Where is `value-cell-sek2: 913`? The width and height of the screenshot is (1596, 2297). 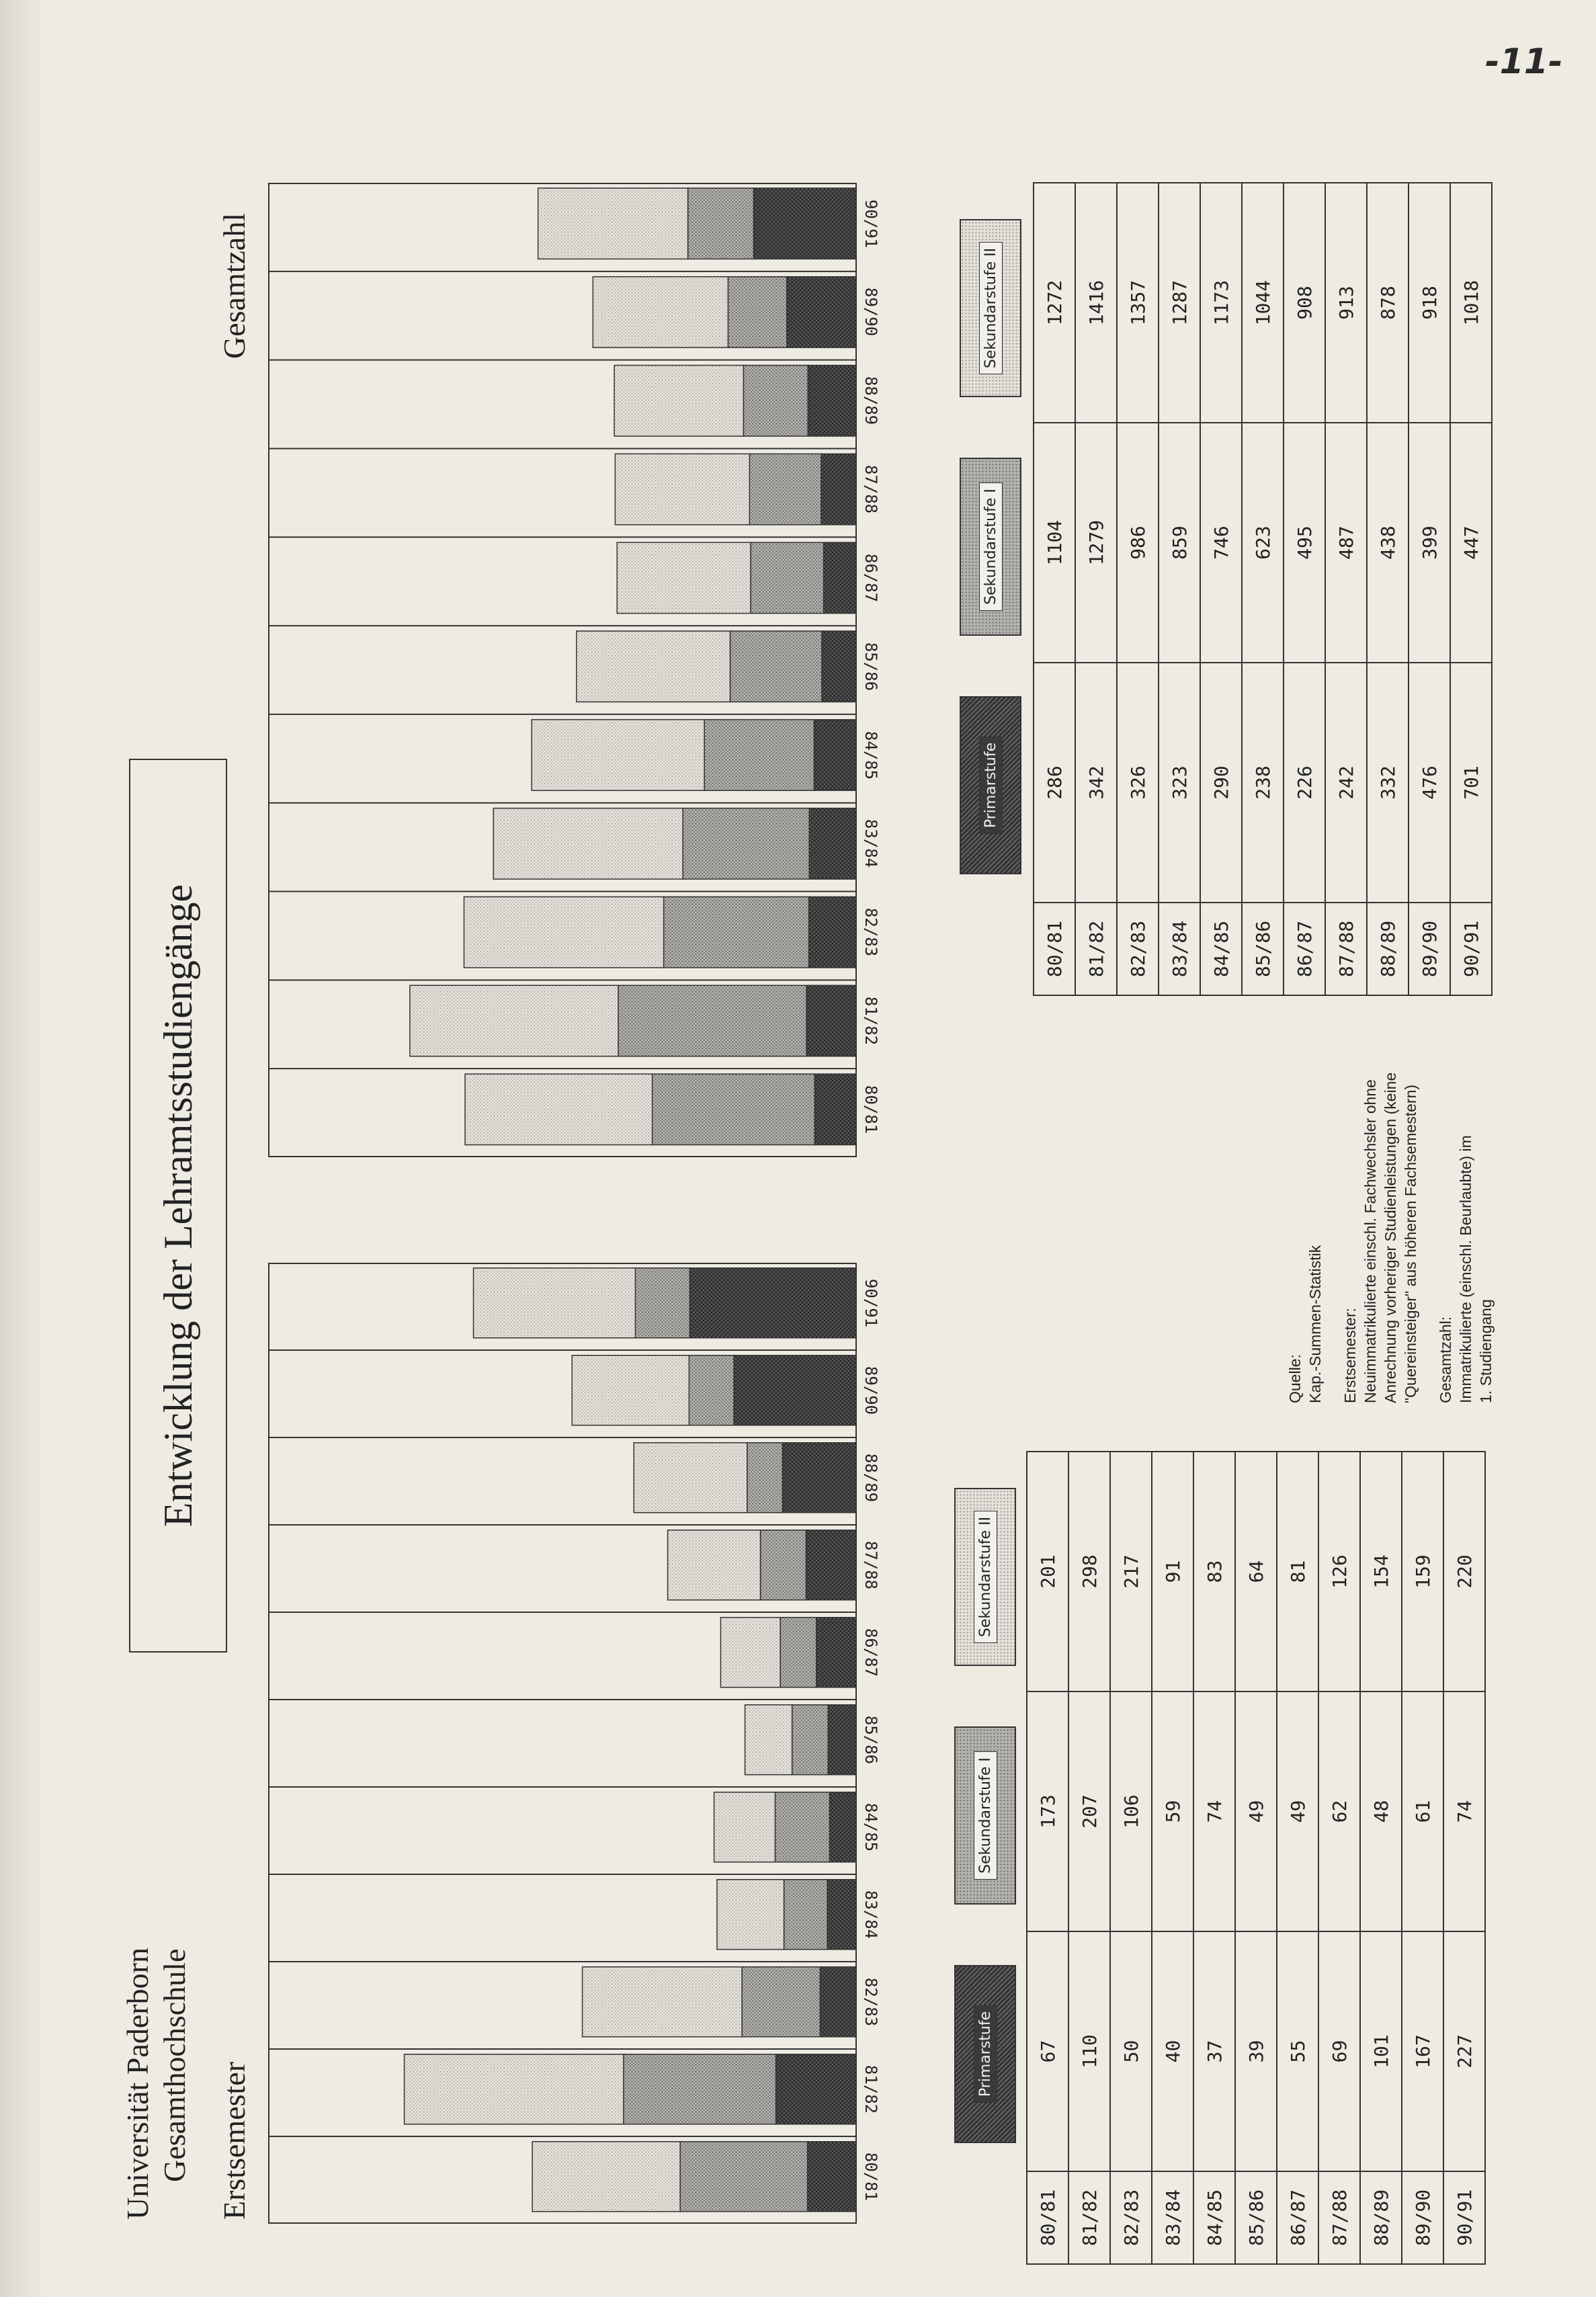 value-cell-sek2: 913 is located at coordinates (1346, 303).